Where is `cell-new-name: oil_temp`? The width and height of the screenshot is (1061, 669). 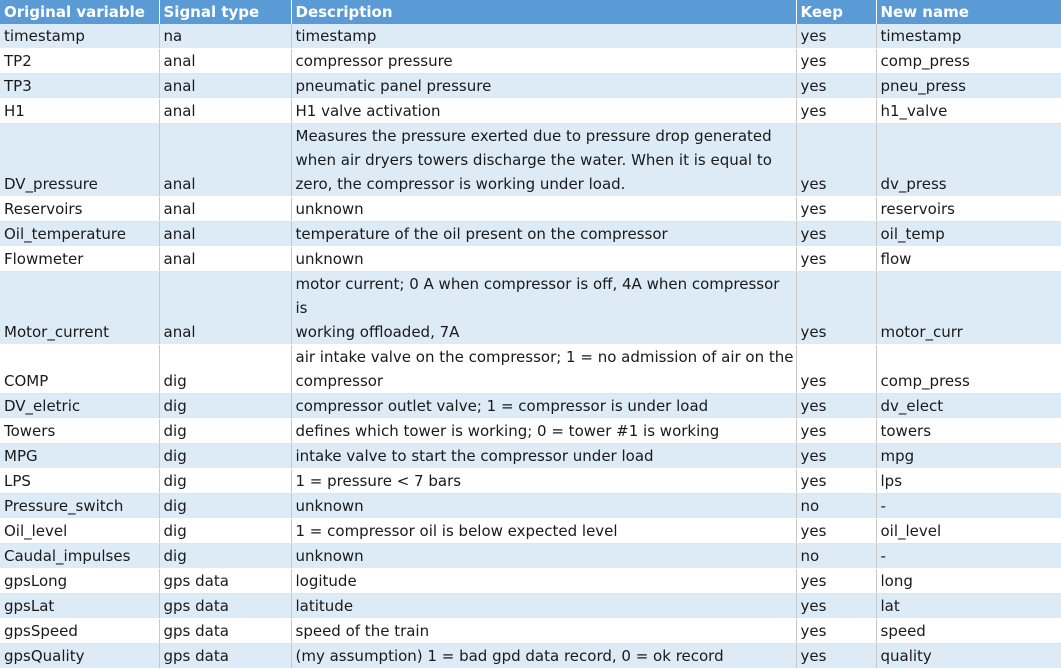
cell-new-name: oil_temp is located at coordinates (968, 234).